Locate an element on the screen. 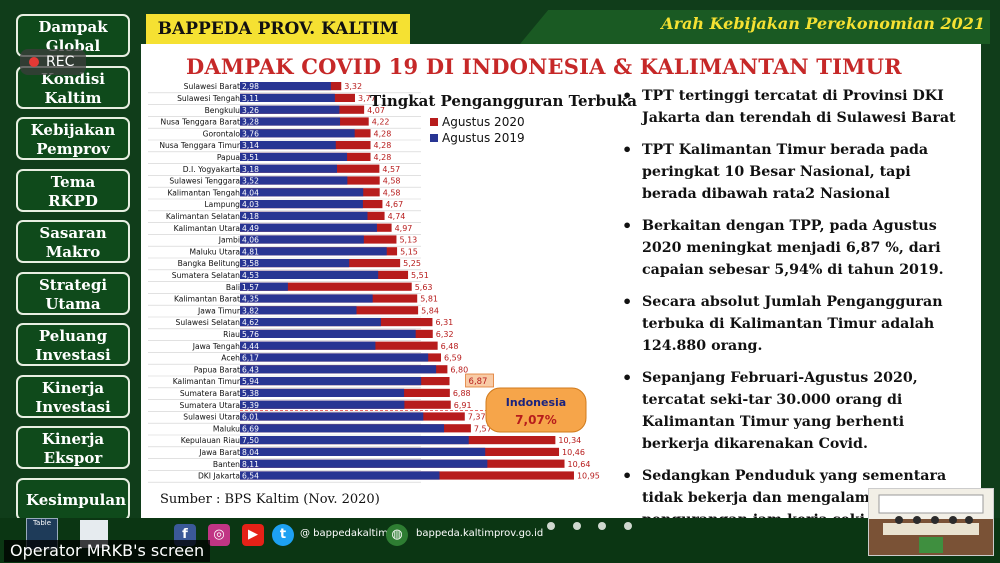 The image size is (1000, 563). chart-source: Sumber : BPS Kaltim (Nov. 2020) is located at coordinates (270, 499).